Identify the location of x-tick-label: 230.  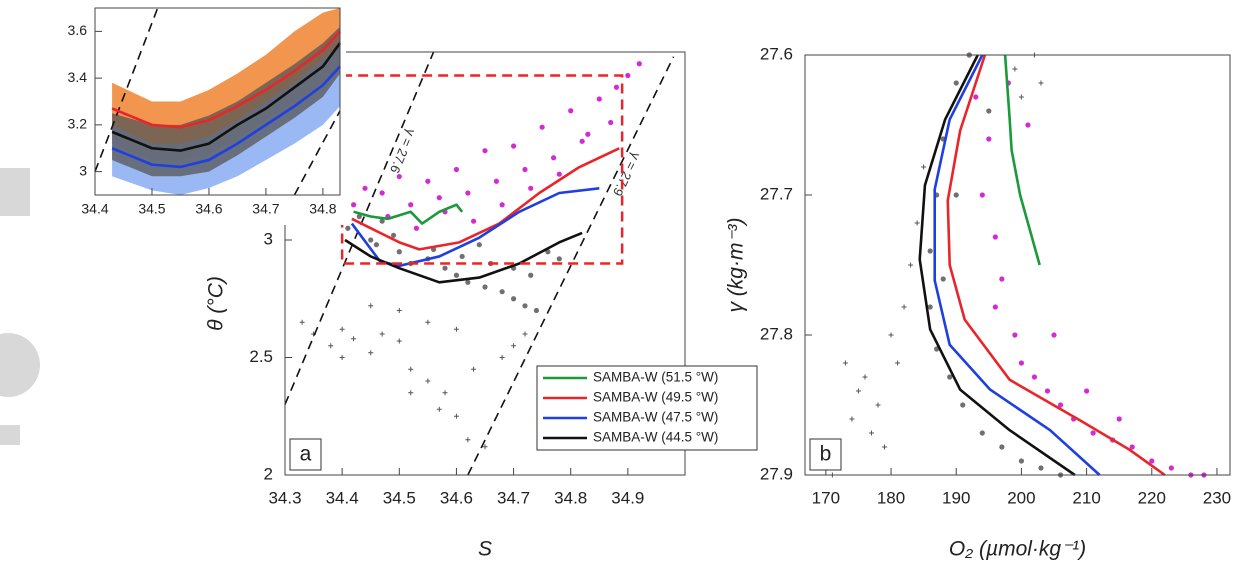
(1217, 497).